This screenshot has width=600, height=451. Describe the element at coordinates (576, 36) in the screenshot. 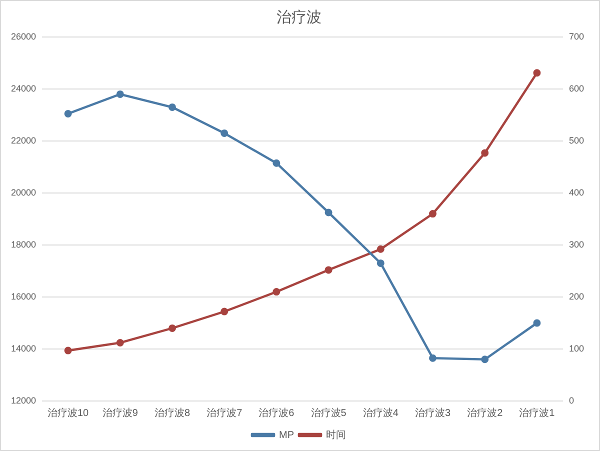

I see `y2-tick-label: 700` at that location.